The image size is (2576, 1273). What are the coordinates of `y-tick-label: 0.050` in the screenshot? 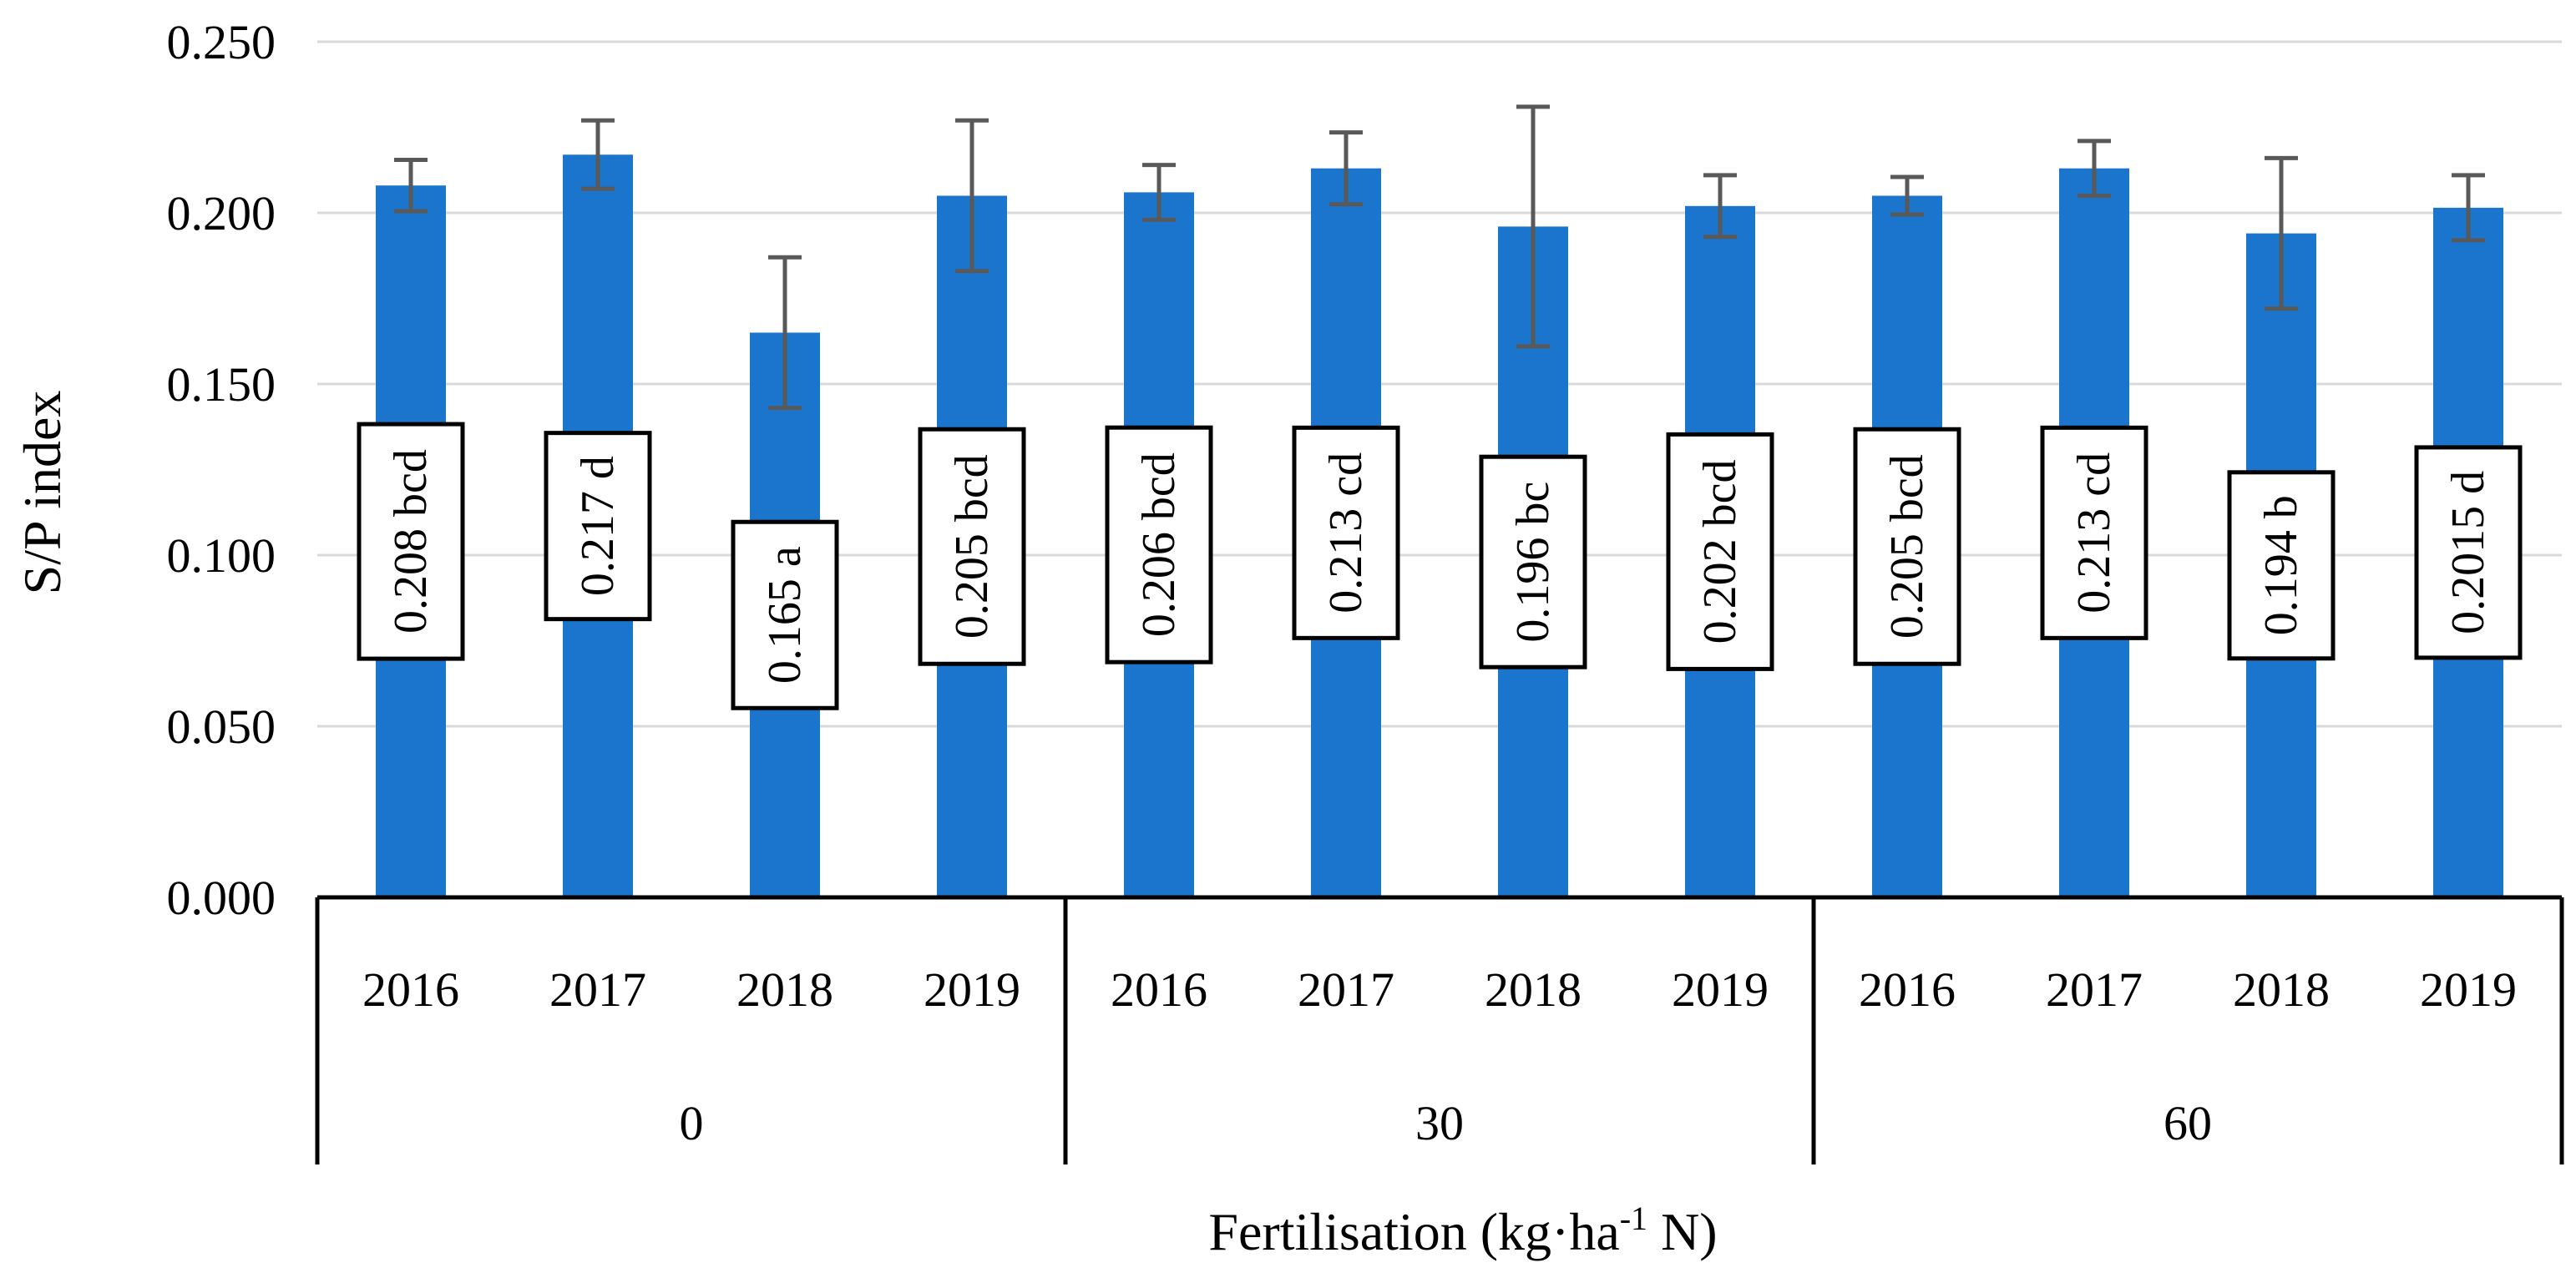 It's located at (221, 727).